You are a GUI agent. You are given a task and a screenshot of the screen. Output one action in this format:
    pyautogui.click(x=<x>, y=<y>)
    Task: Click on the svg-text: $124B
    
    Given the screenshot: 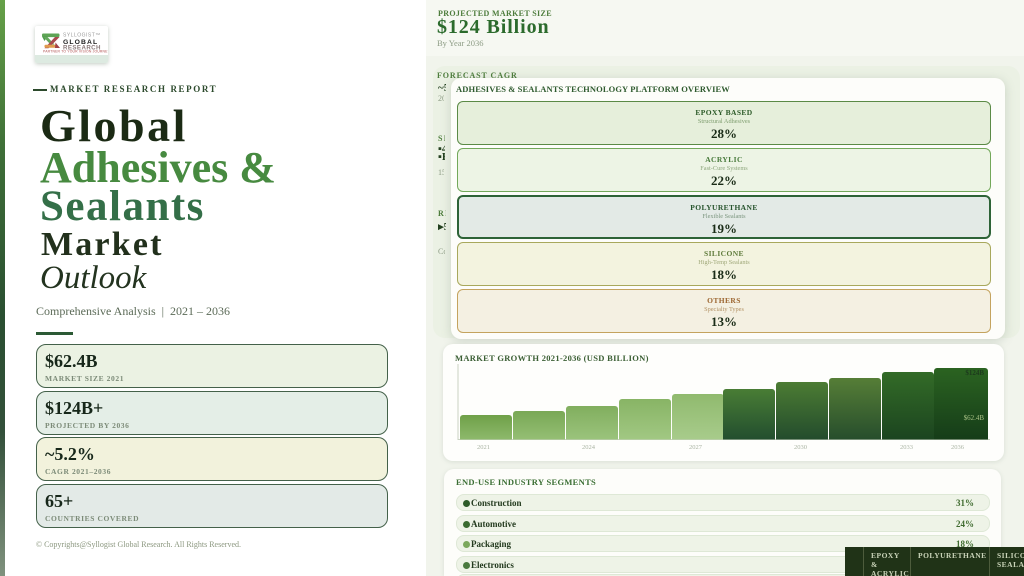 What is the action you would take?
    pyautogui.click(x=974, y=373)
    